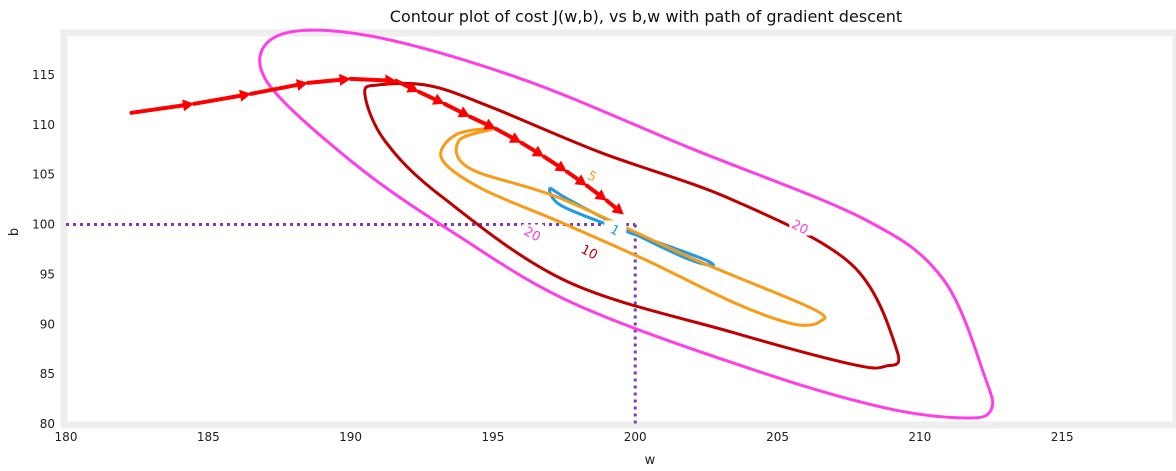 This screenshot has height=471, width=1176. Describe the element at coordinates (650, 460) in the screenshot. I see `x-axis-label: w` at that location.